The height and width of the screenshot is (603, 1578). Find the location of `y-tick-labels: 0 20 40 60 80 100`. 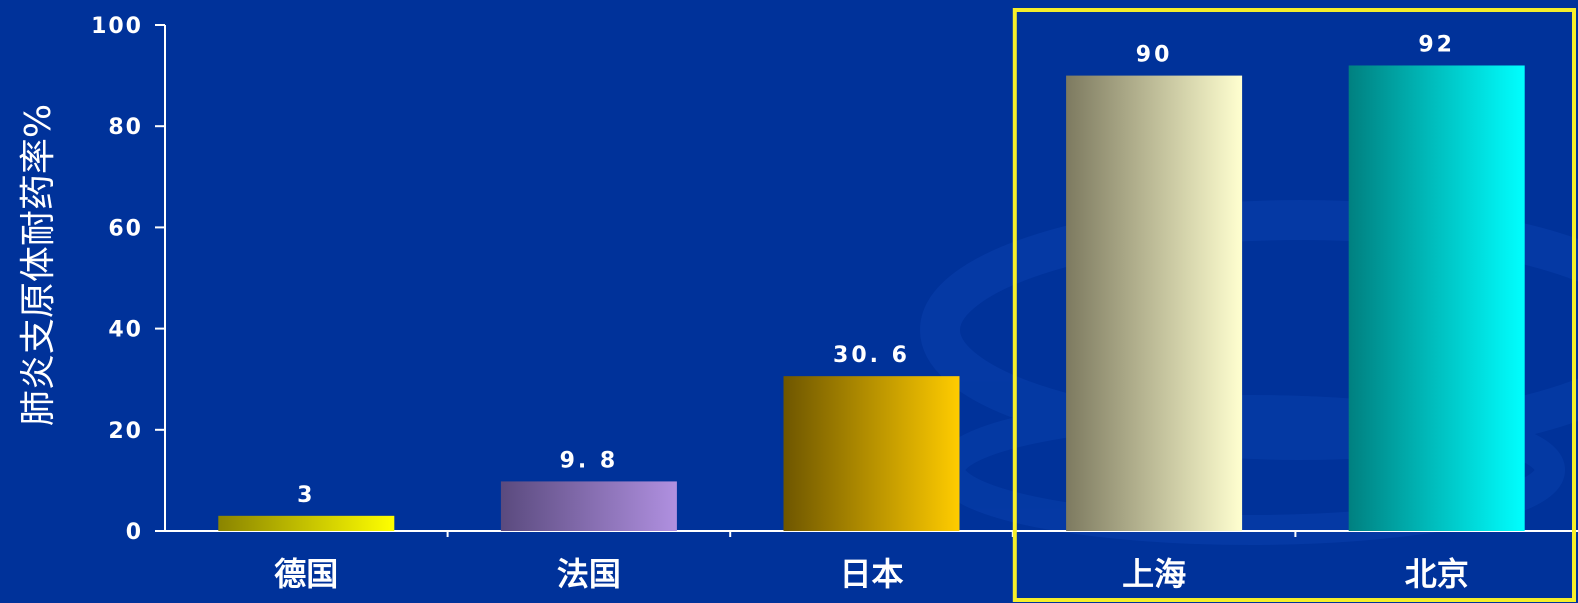

y-tick-labels: 0 20 40 60 80 100 is located at coordinates (117, 279).